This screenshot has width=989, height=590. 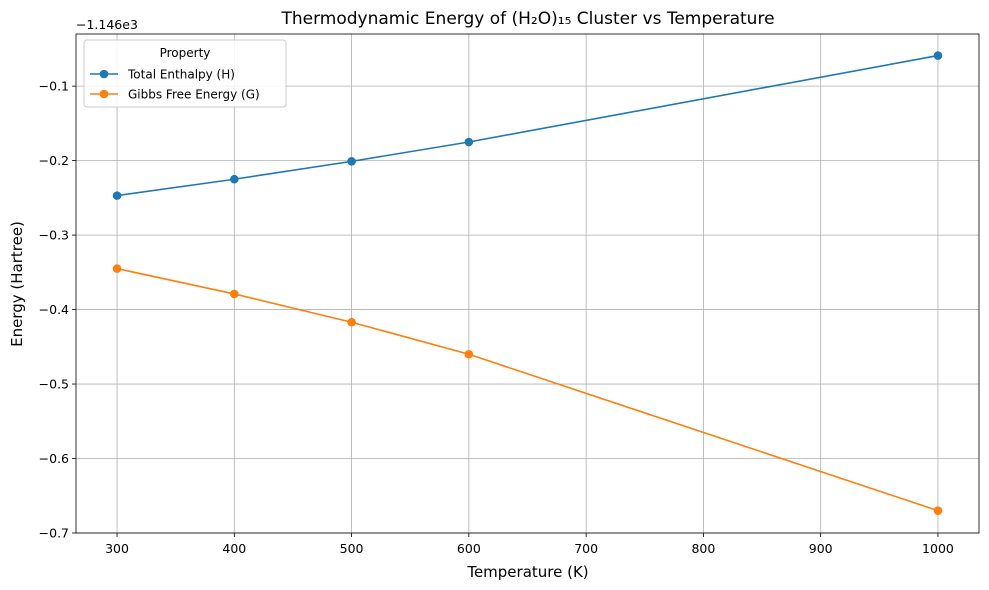 I want to click on x-tick-label: 800, so click(x=703, y=548).